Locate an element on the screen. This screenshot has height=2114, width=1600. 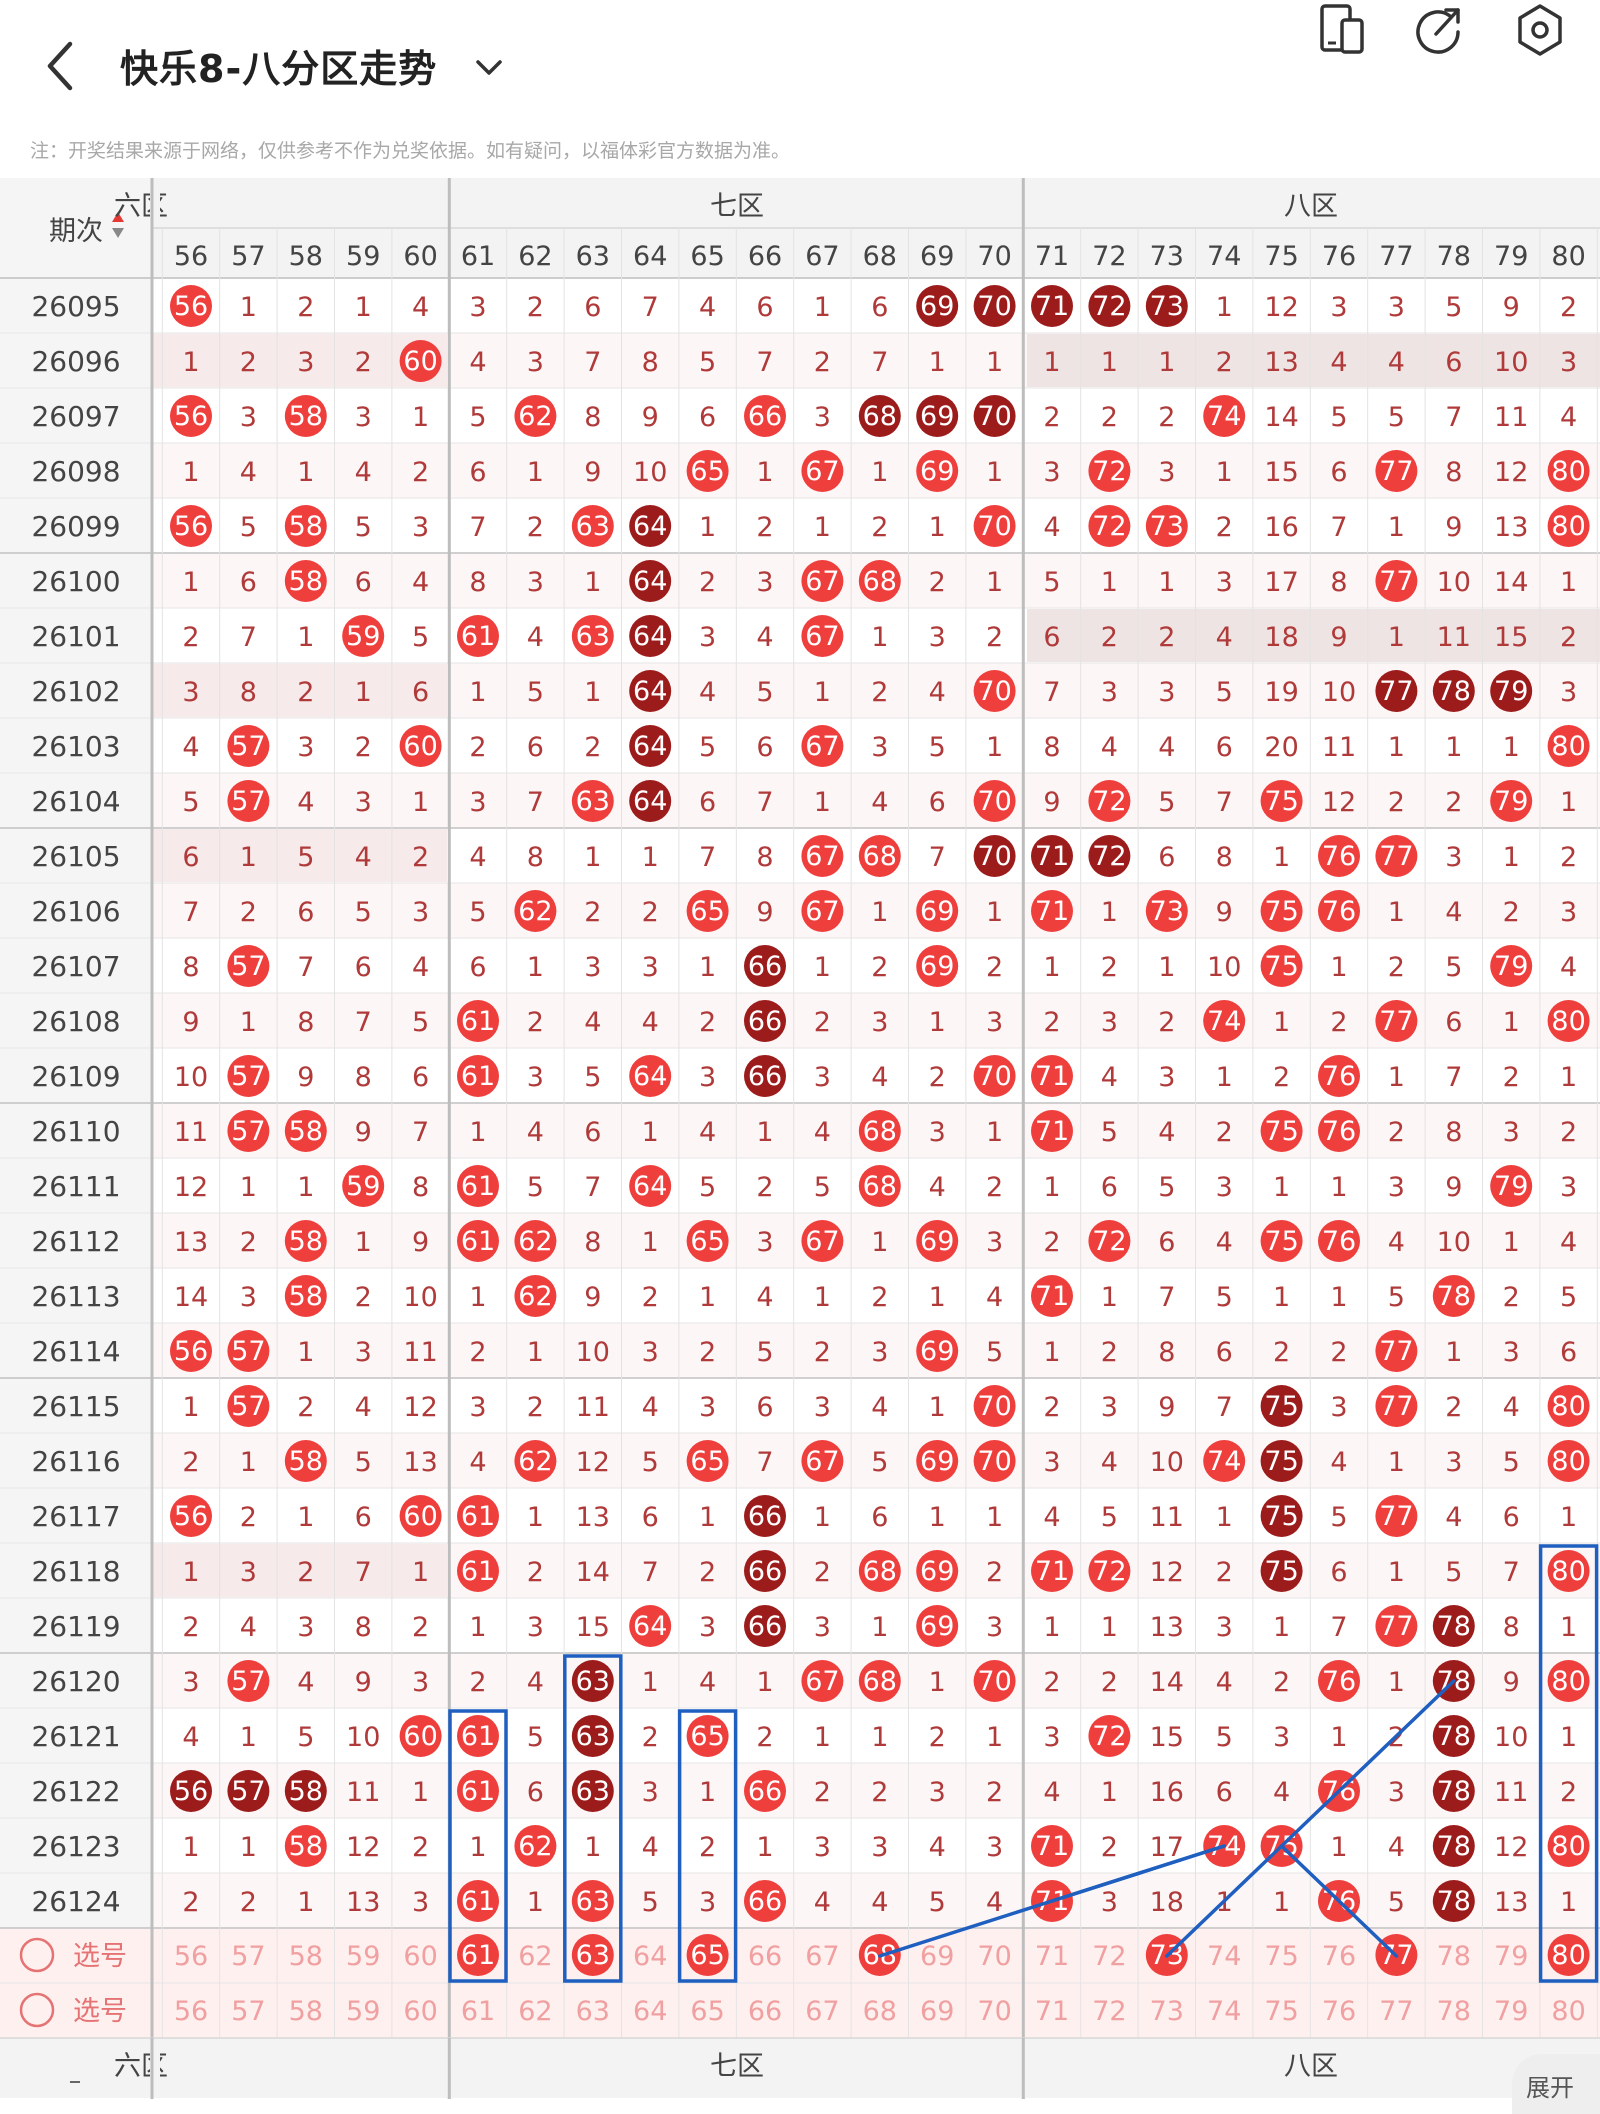
expand-button: 展开 is located at coordinates (1556, 2084).